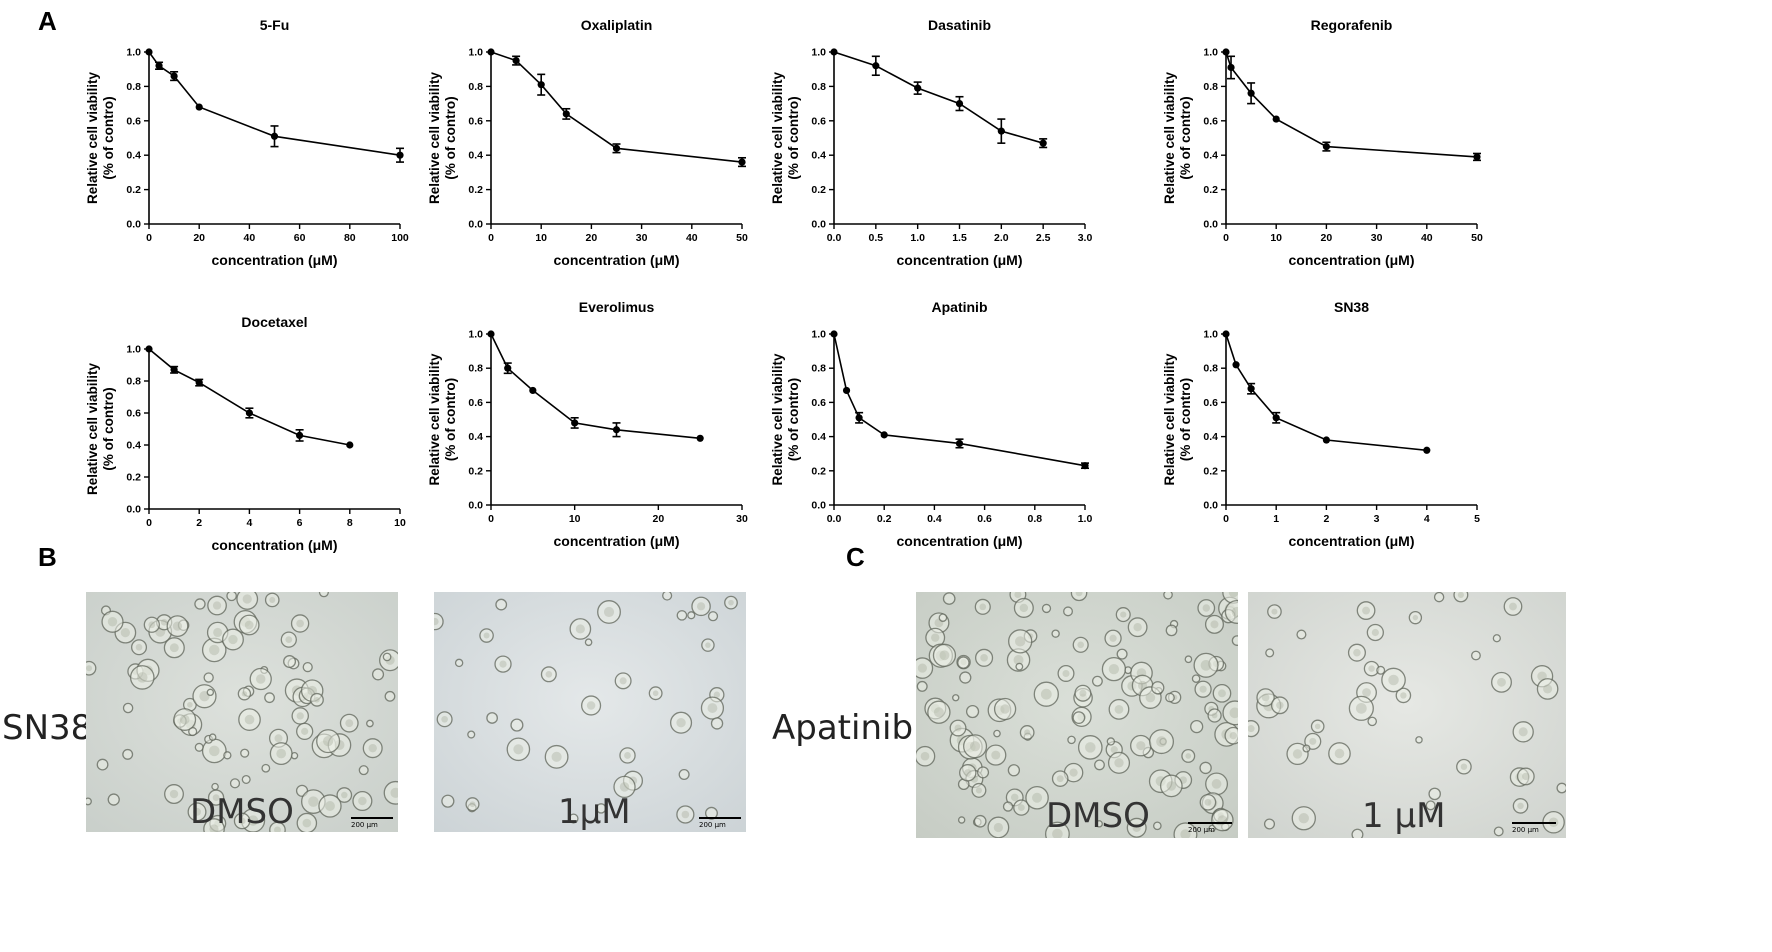 This screenshot has width=1772, height=952. Describe the element at coordinates (450, 419) in the screenshot. I see `y-axis-label: (% of contro)` at that location.